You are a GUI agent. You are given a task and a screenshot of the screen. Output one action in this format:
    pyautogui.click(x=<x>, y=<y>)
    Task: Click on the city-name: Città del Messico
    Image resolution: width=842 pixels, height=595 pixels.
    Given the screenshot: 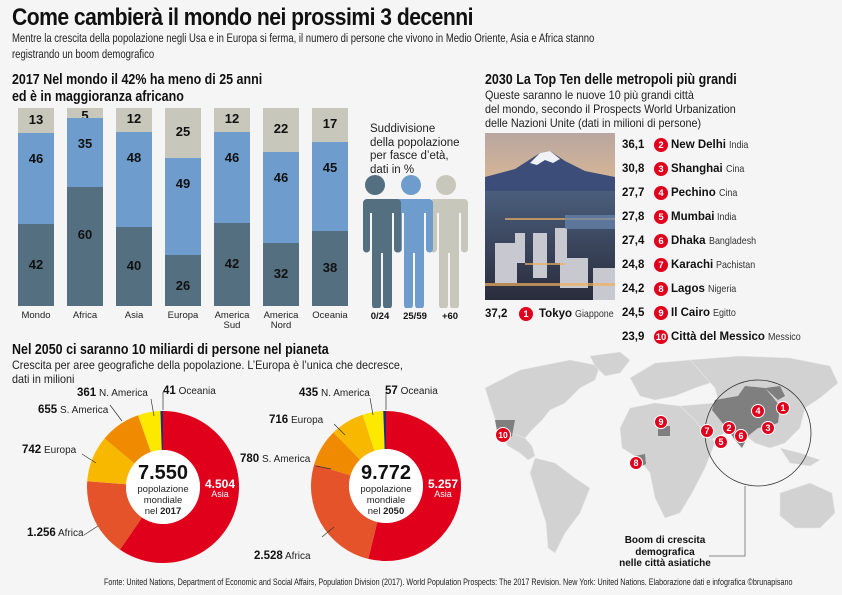 What is the action you would take?
    pyautogui.click(x=718, y=337)
    